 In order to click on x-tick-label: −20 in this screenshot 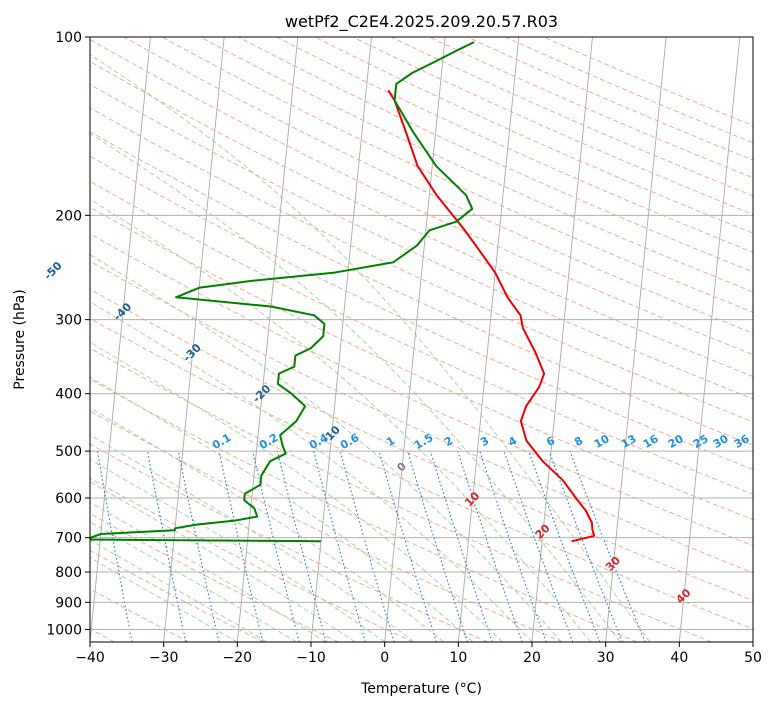, I will do `click(238, 658)`.